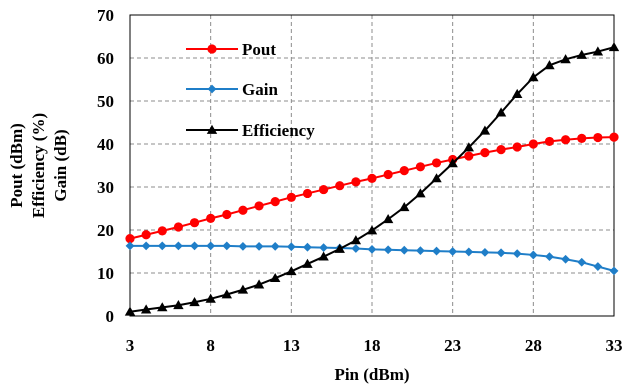 The image size is (627, 389). I want to click on y-tick-label: 60, so click(105, 58).